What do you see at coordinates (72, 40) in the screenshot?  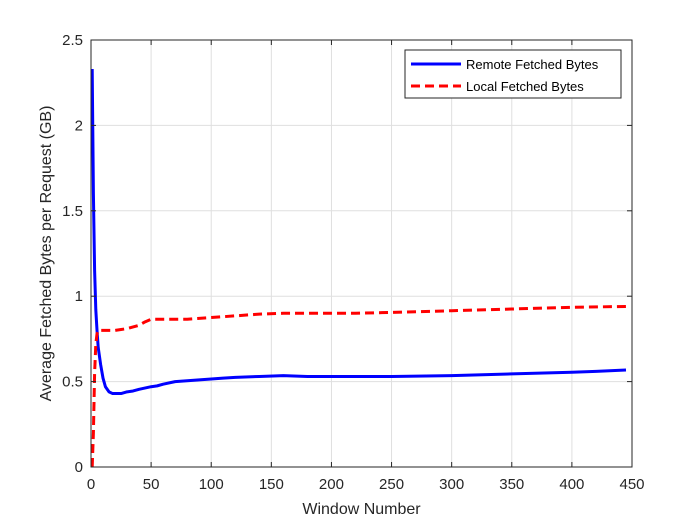 I see `y-tick-label: 2.5` at bounding box center [72, 40].